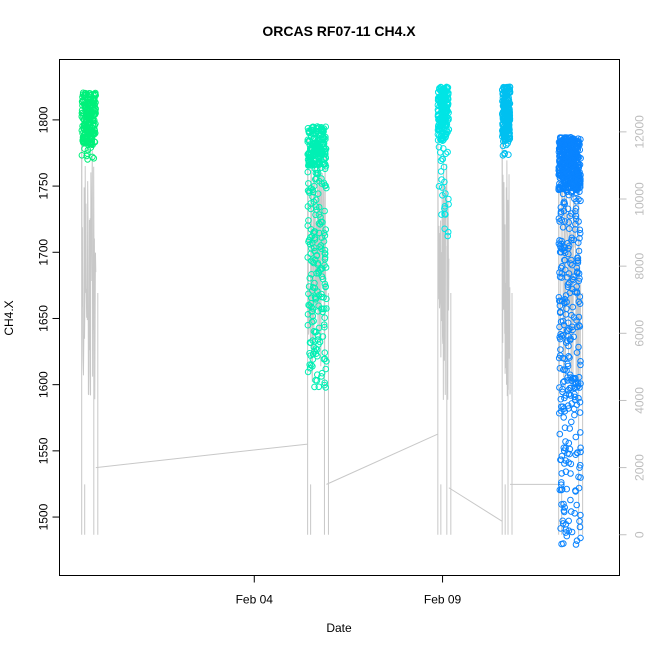 The image size is (650, 650). Describe the element at coordinates (640, 534) in the screenshot. I see `y2-tick-label: 0` at that location.